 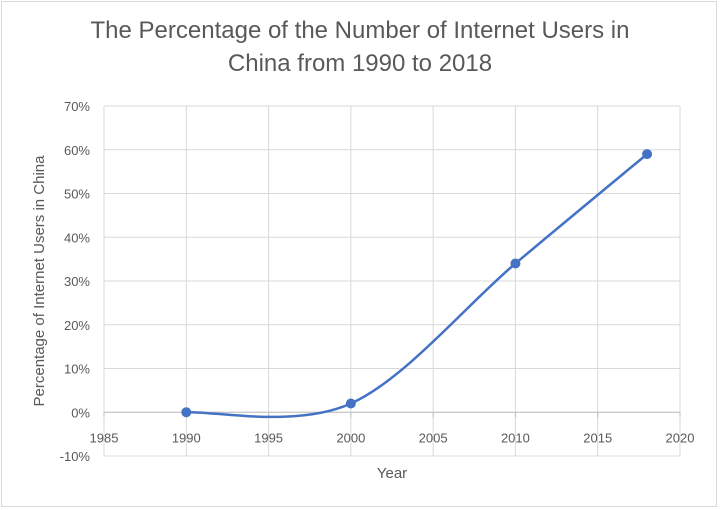 I want to click on x-axis-title: Year, so click(x=392, y=473).